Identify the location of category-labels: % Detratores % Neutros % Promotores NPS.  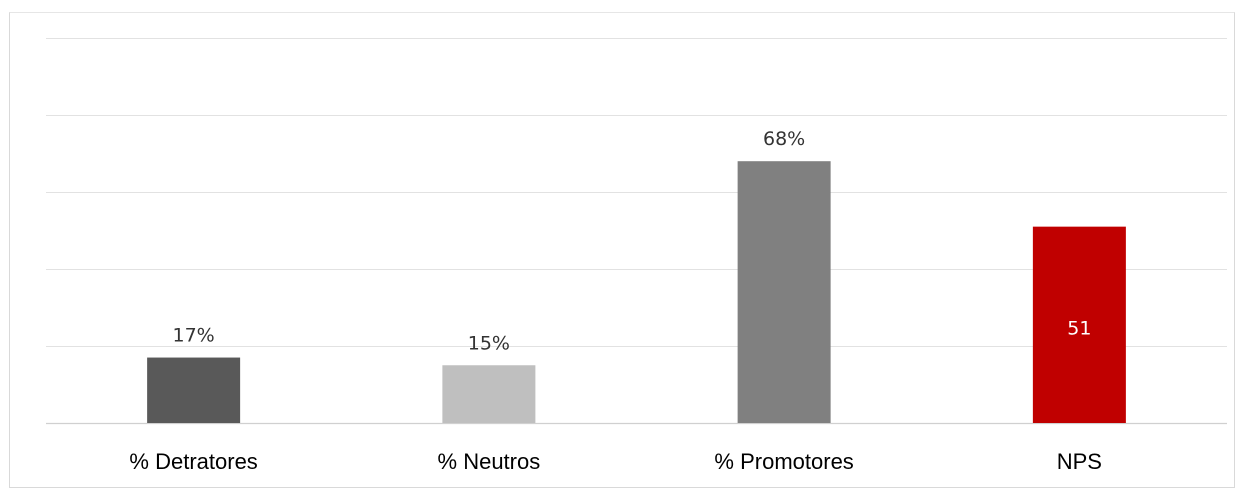
(615, 461).